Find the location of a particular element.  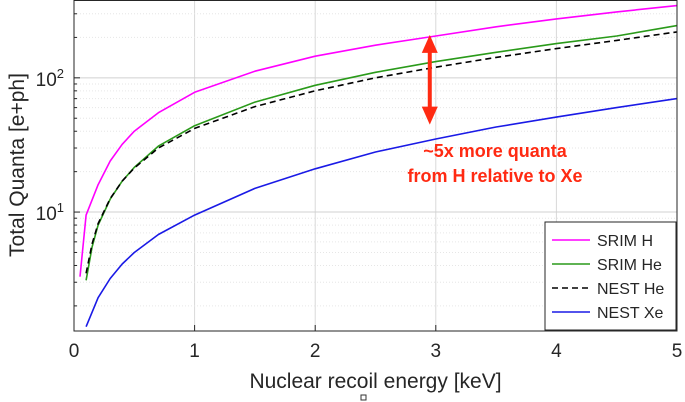

y-tick-label: 10¹ is located at coordinates (50, 212).